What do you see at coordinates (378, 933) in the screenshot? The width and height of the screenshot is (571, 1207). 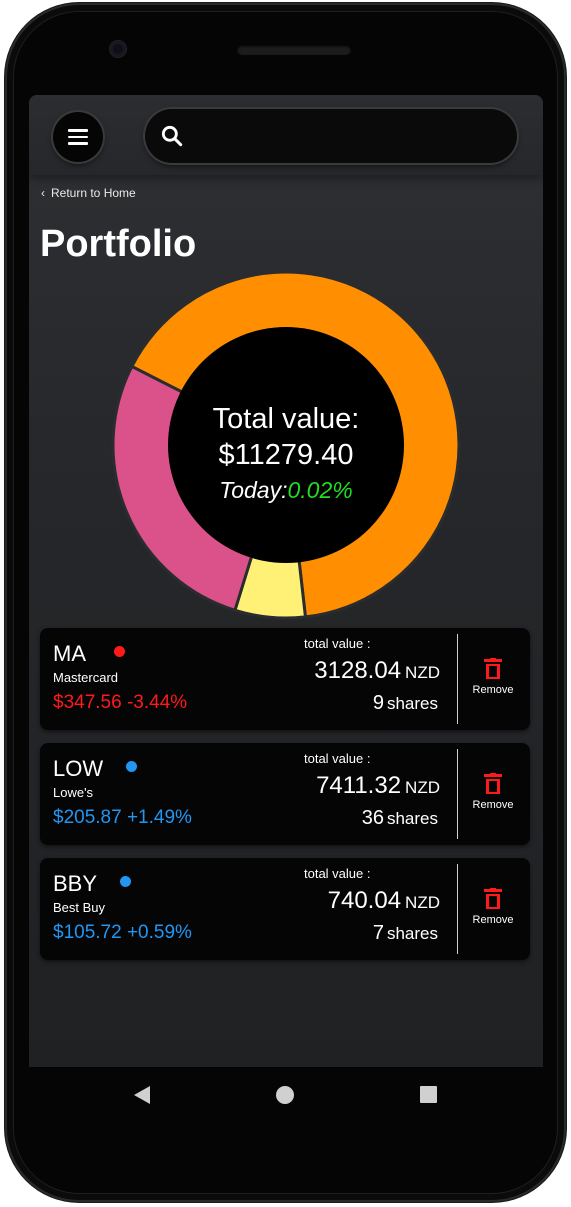 I see `stock-shares-count: 7` at bounding box center [378, 933].